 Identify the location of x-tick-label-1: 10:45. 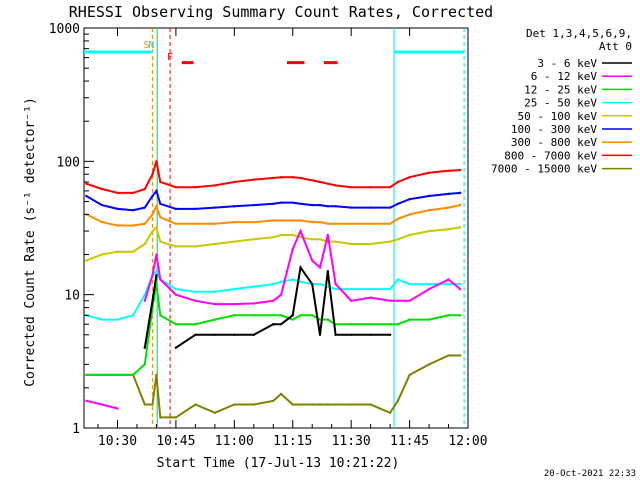
(175, 441).